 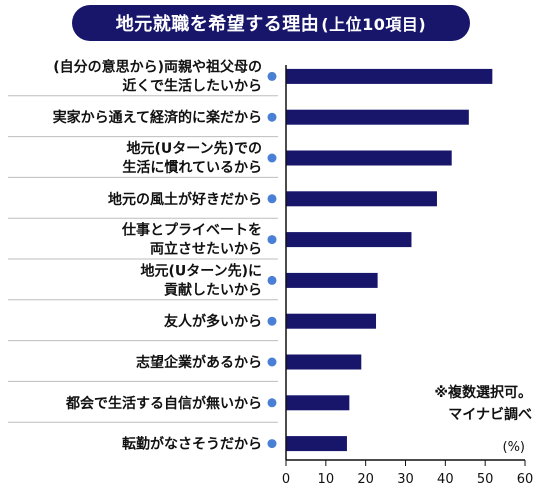 I want to click on category-label: 志望企業があるから, so click(x=199, y=362).